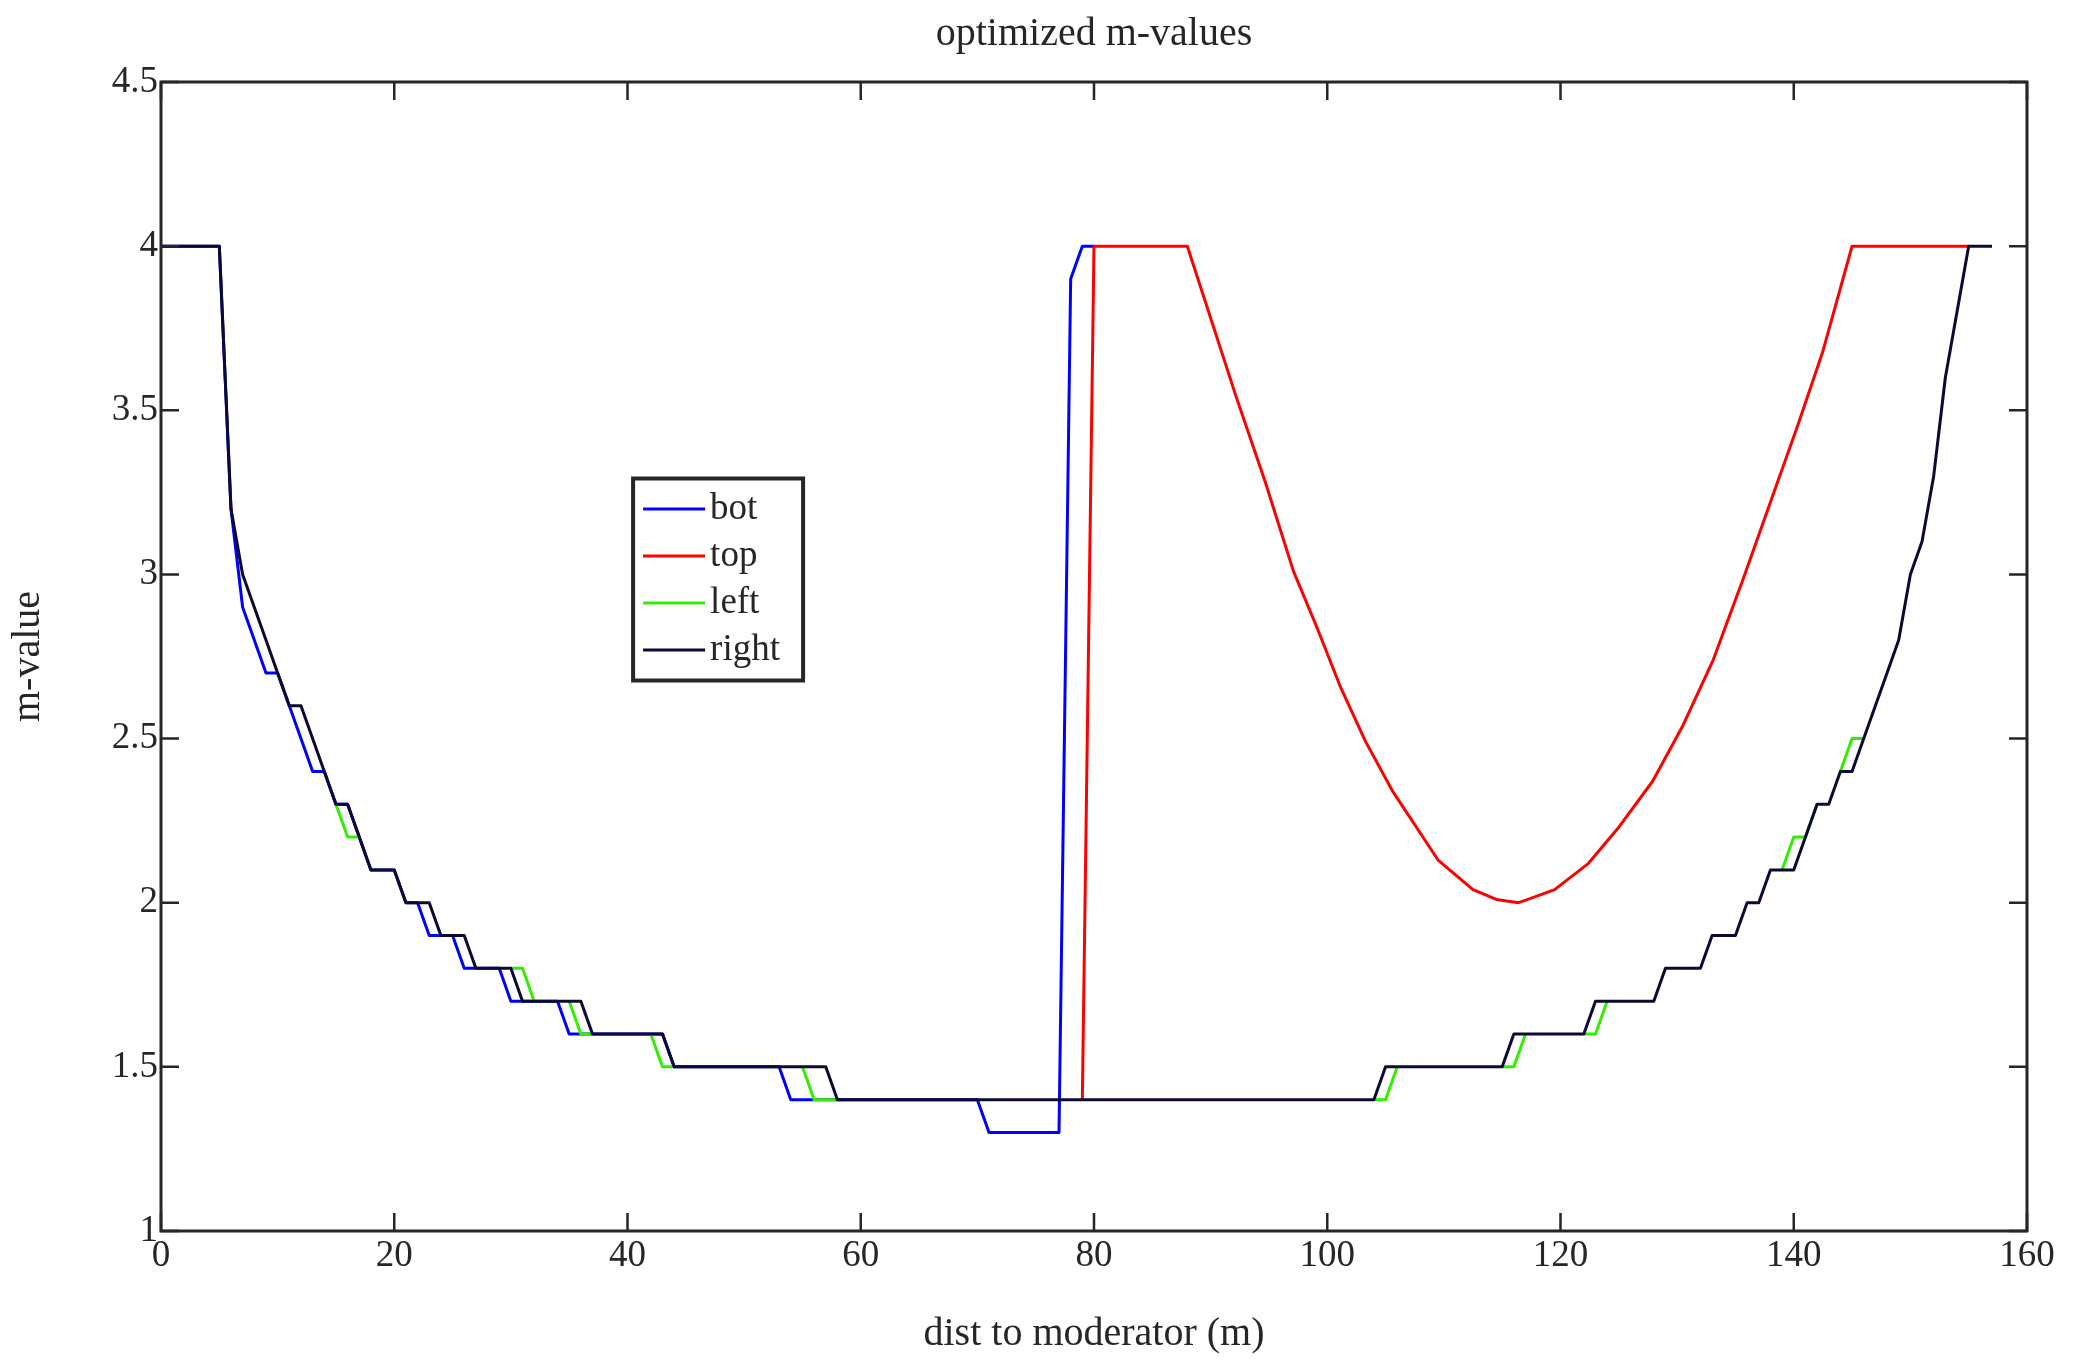 Image resolution: width=2077 pixels, height=1362 pixels. I want to click on legend-label: bot, so click(734, 506).